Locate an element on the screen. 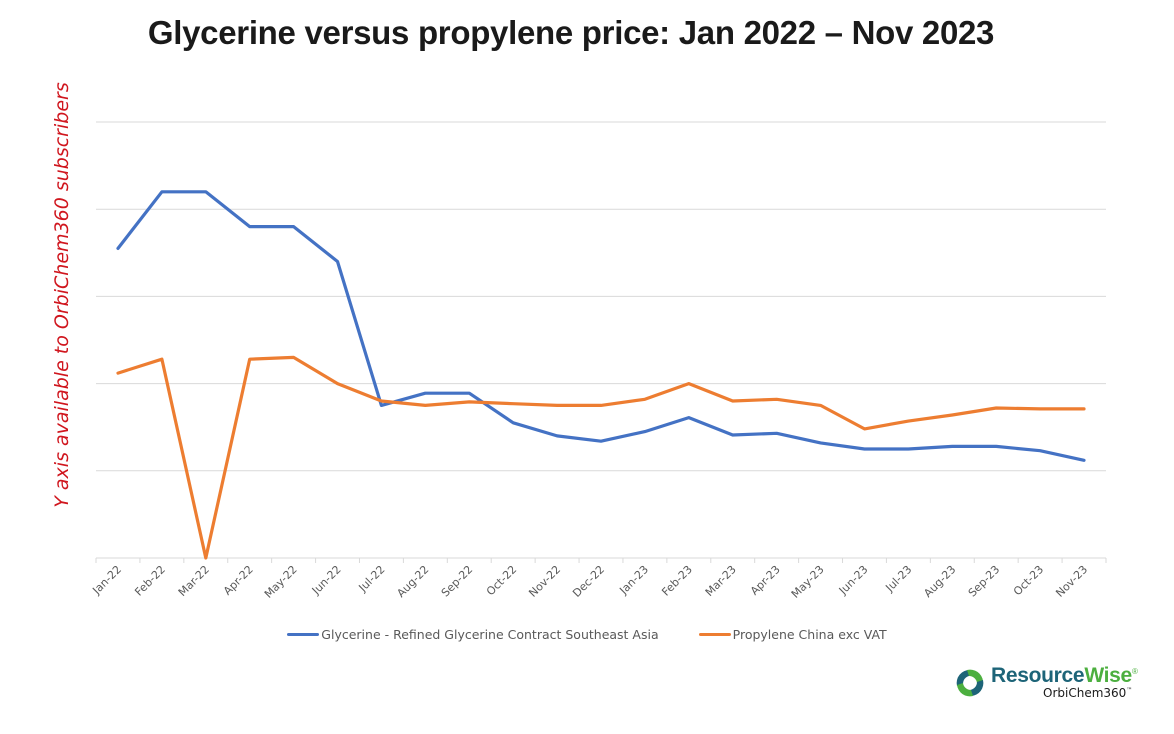  x-tick-label: Aug-22 is located at coordinates (412, 581).